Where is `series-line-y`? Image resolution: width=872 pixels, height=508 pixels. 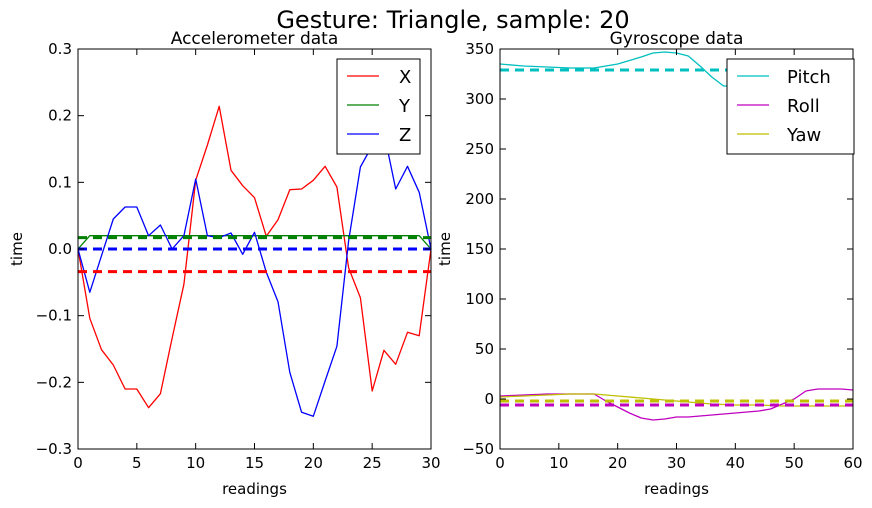 series-line-y is located at coordinates (254, 242).